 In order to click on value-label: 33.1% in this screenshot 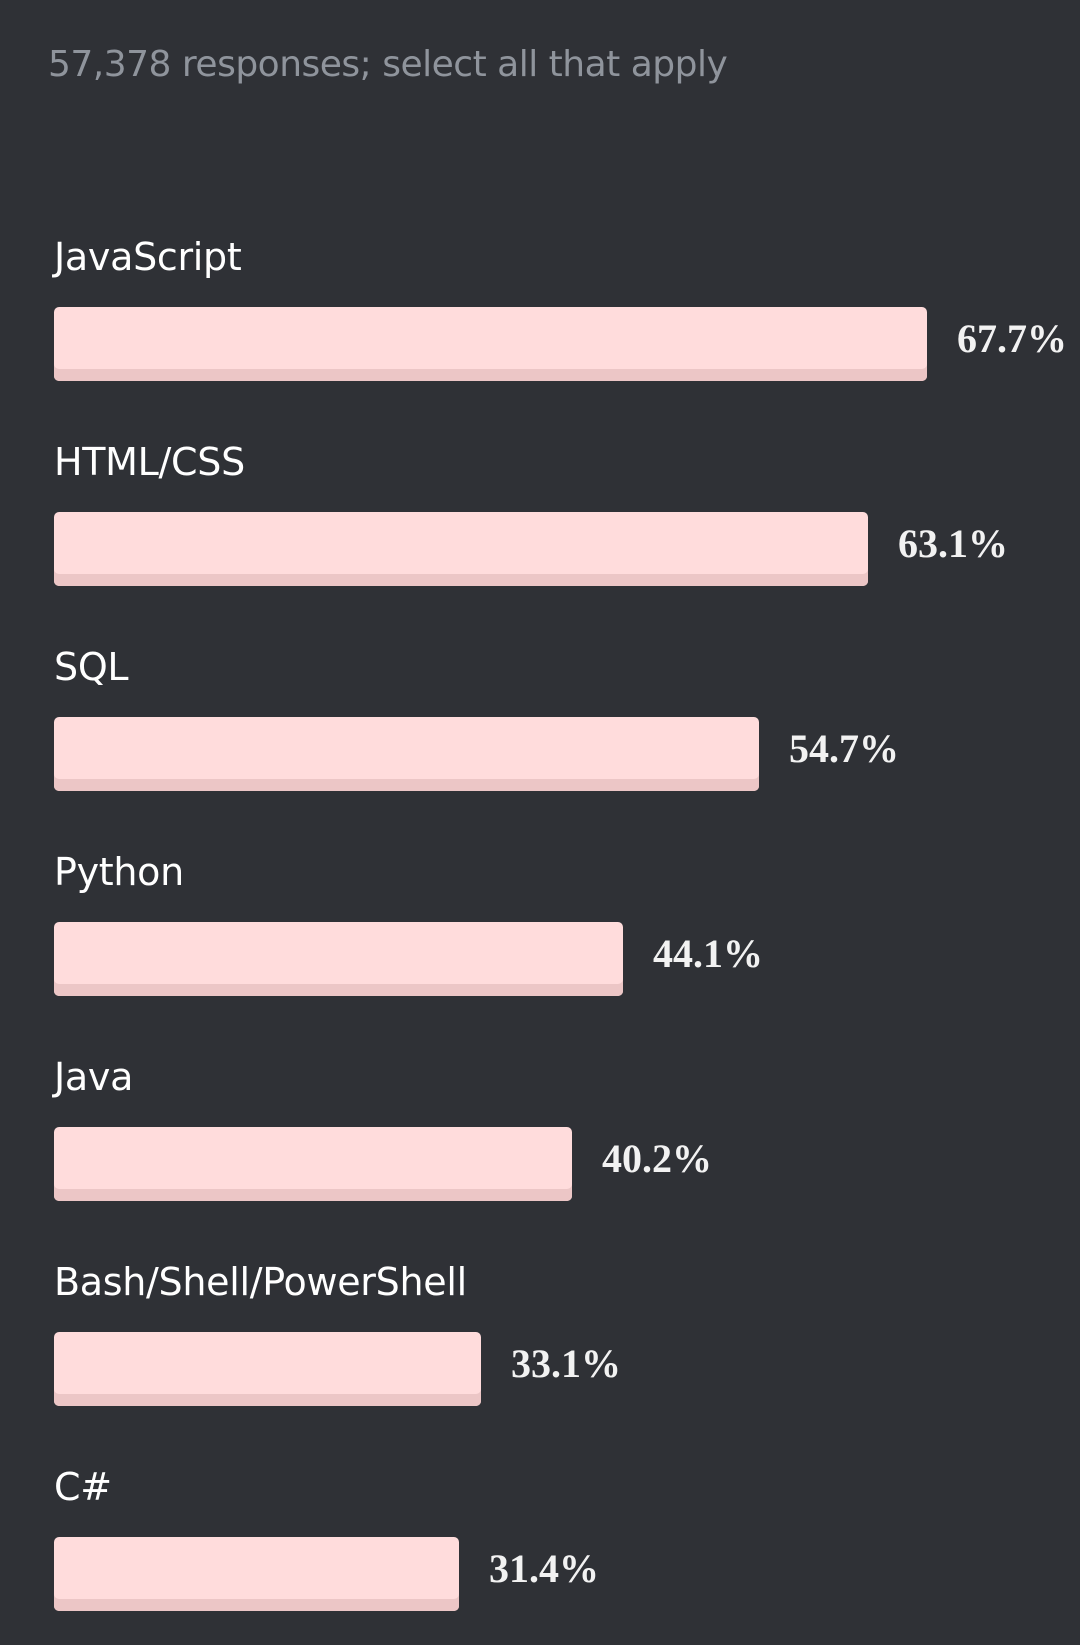, I will do `click(566, 1363)`.